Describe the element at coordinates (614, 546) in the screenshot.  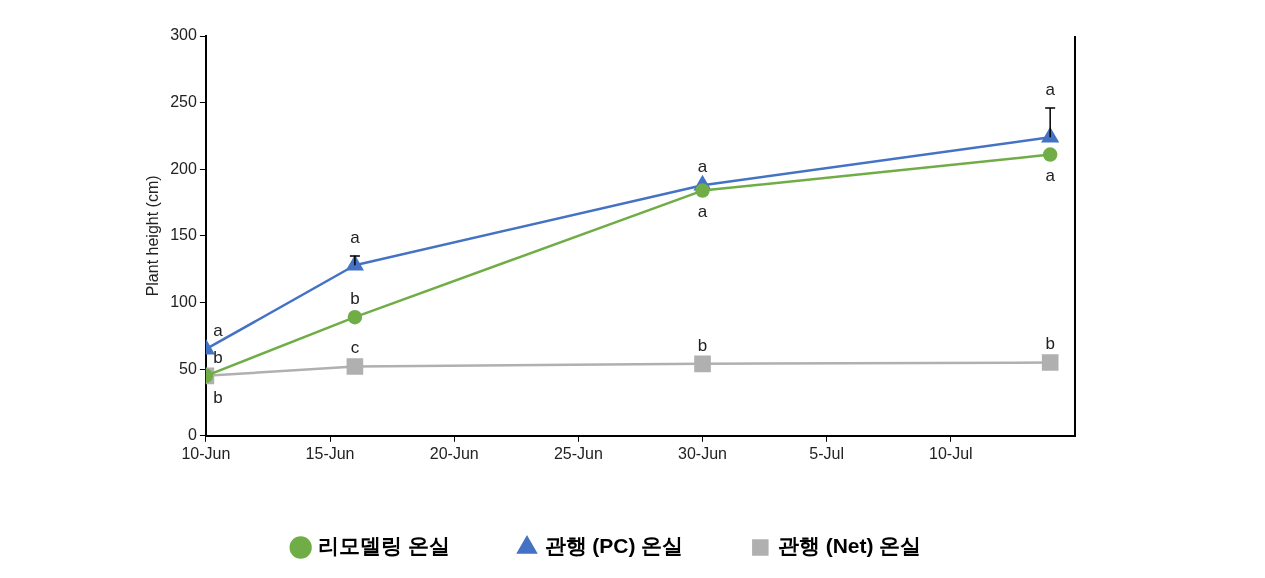
I see `legend-label: 관행 (PC) 온실` at that location.